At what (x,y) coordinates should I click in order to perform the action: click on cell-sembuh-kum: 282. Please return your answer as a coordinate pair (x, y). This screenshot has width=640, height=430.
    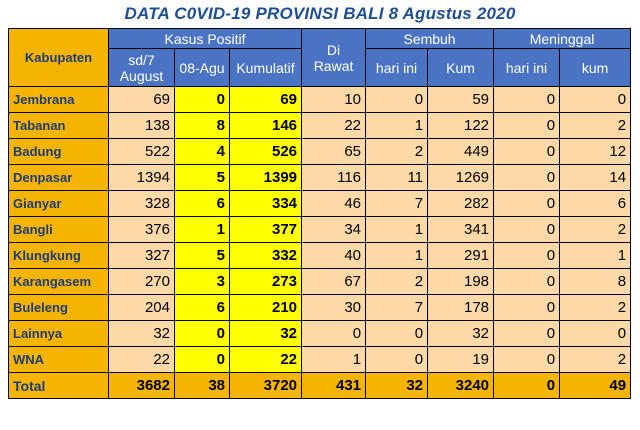
    Looking at the image, I should click on (461, 203).